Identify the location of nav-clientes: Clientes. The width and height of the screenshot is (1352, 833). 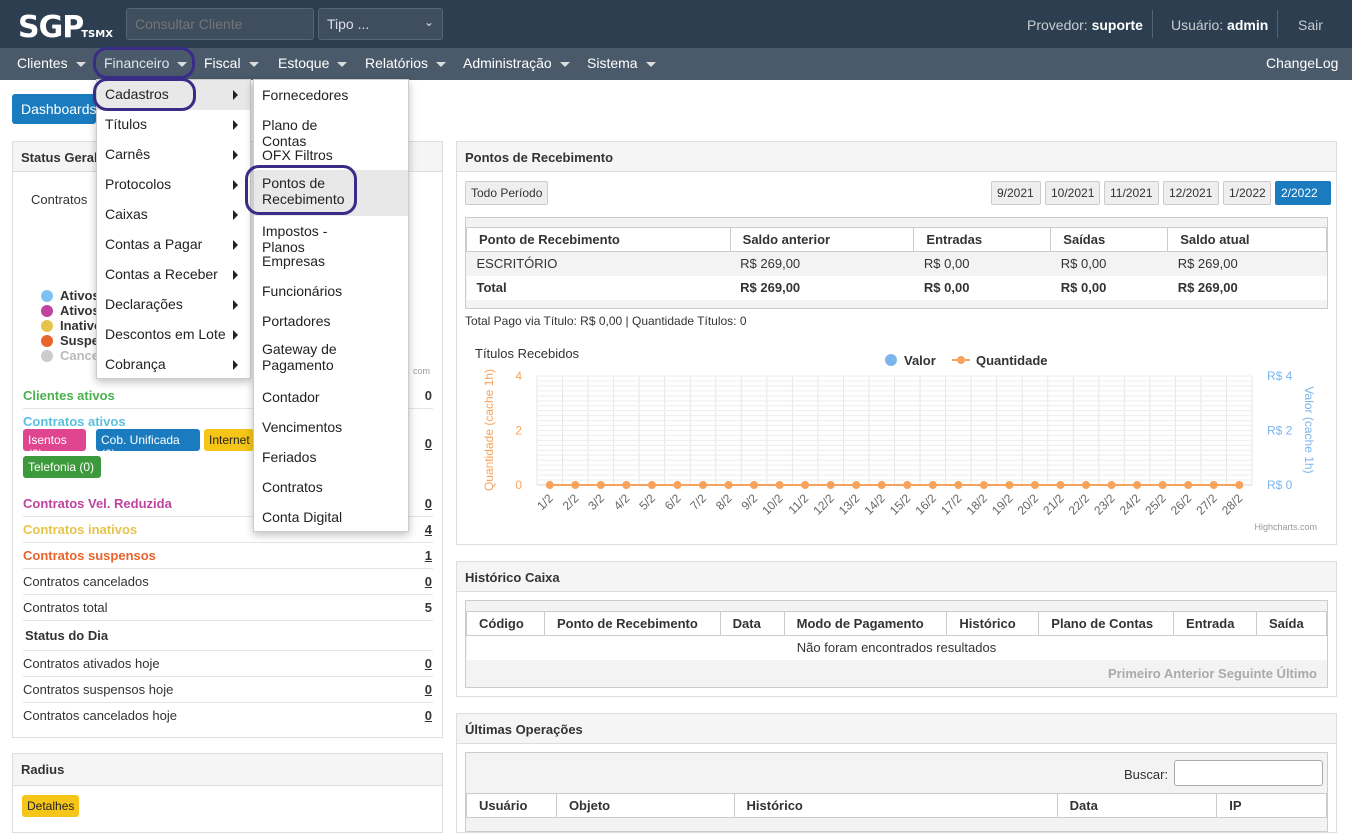
(51, 63).